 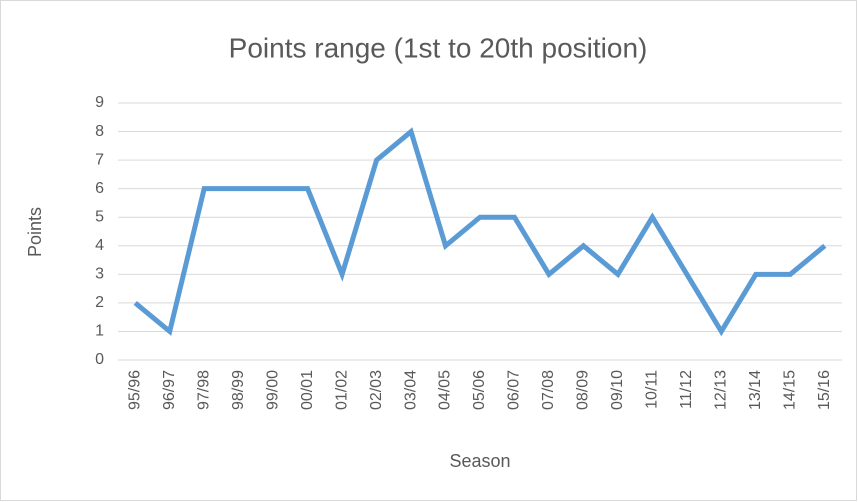 I want to click on x-tick-label: 03/04, so click(x=410, y=390).